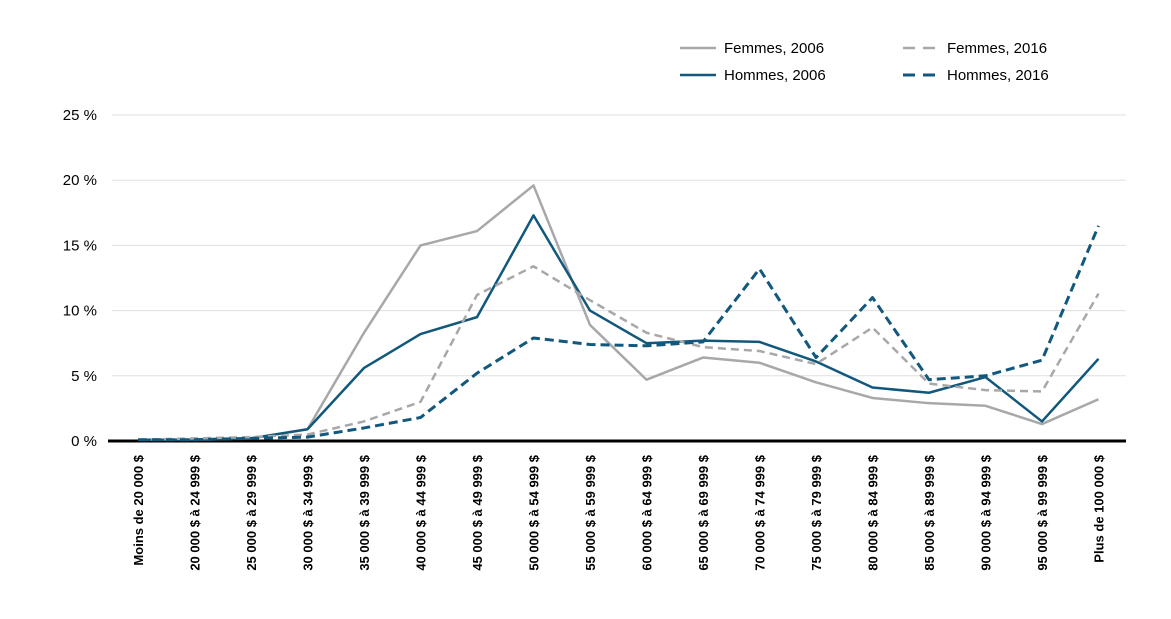 This screenshot has height=619, width=1171. I want to click on legend-item-femmes-2006: Femmes, 2006, so click(752, 48).